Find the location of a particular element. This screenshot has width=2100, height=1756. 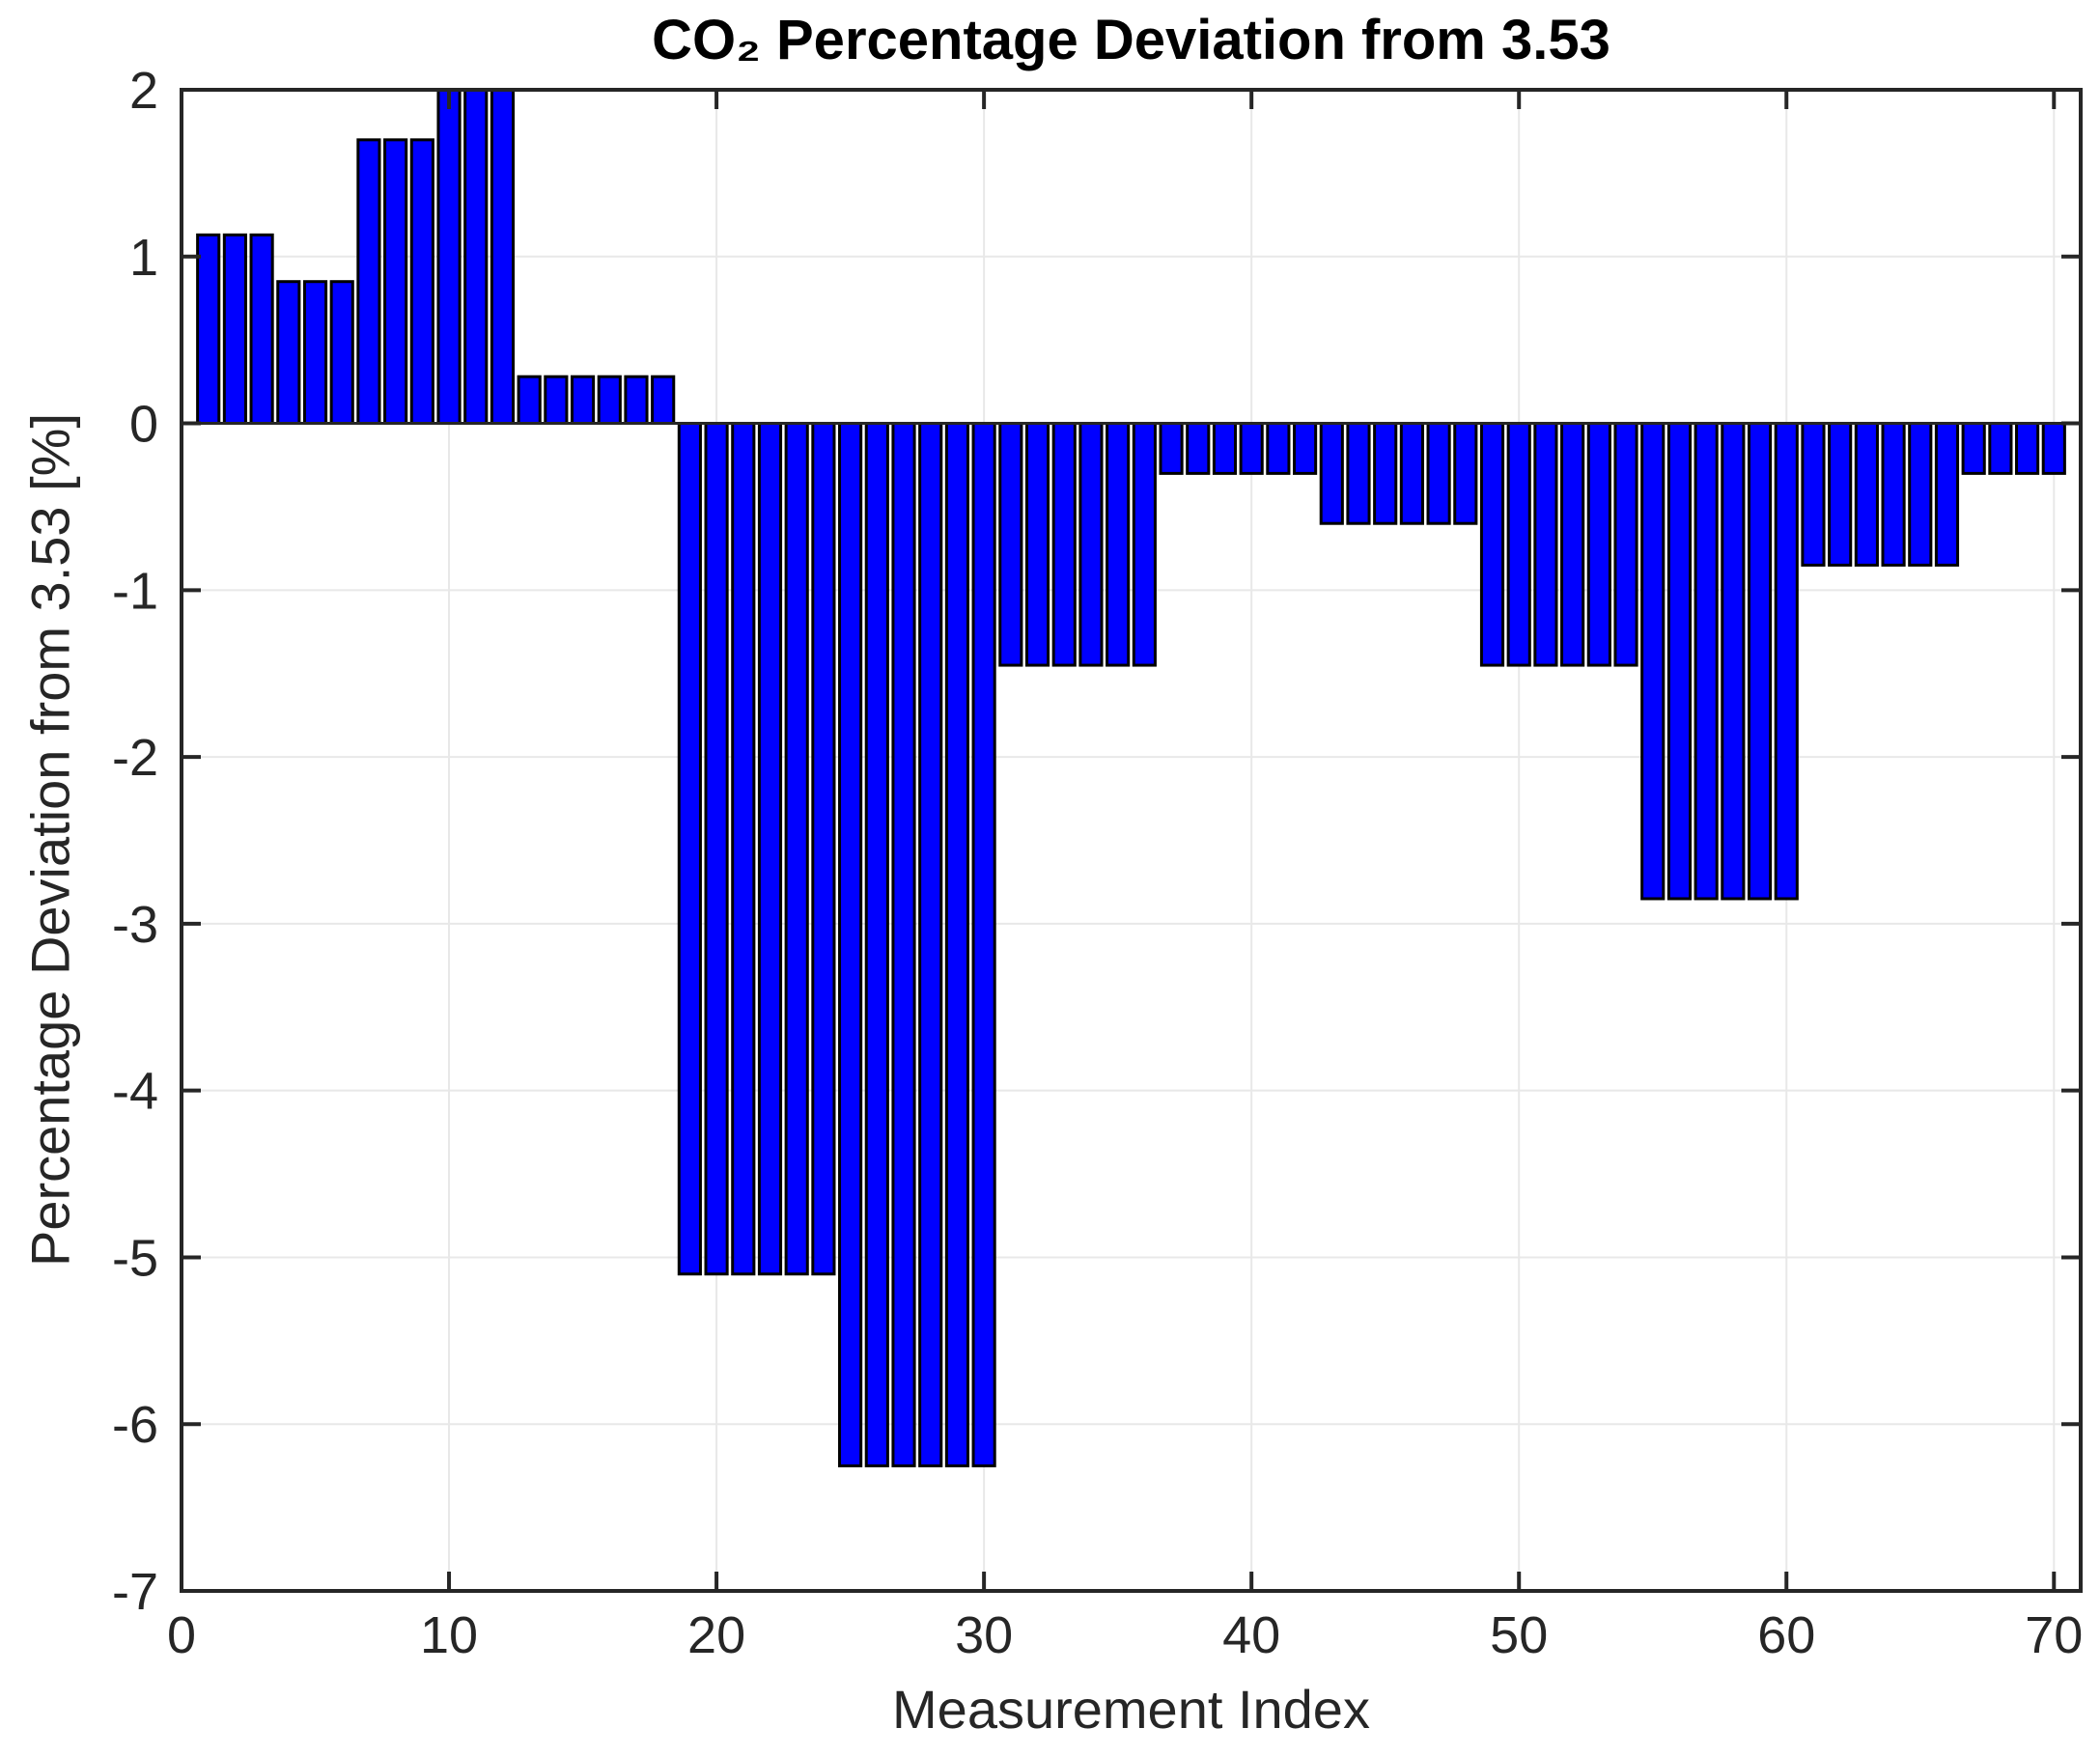

y-tick-label: 0 is located at coordinates (143, 425).